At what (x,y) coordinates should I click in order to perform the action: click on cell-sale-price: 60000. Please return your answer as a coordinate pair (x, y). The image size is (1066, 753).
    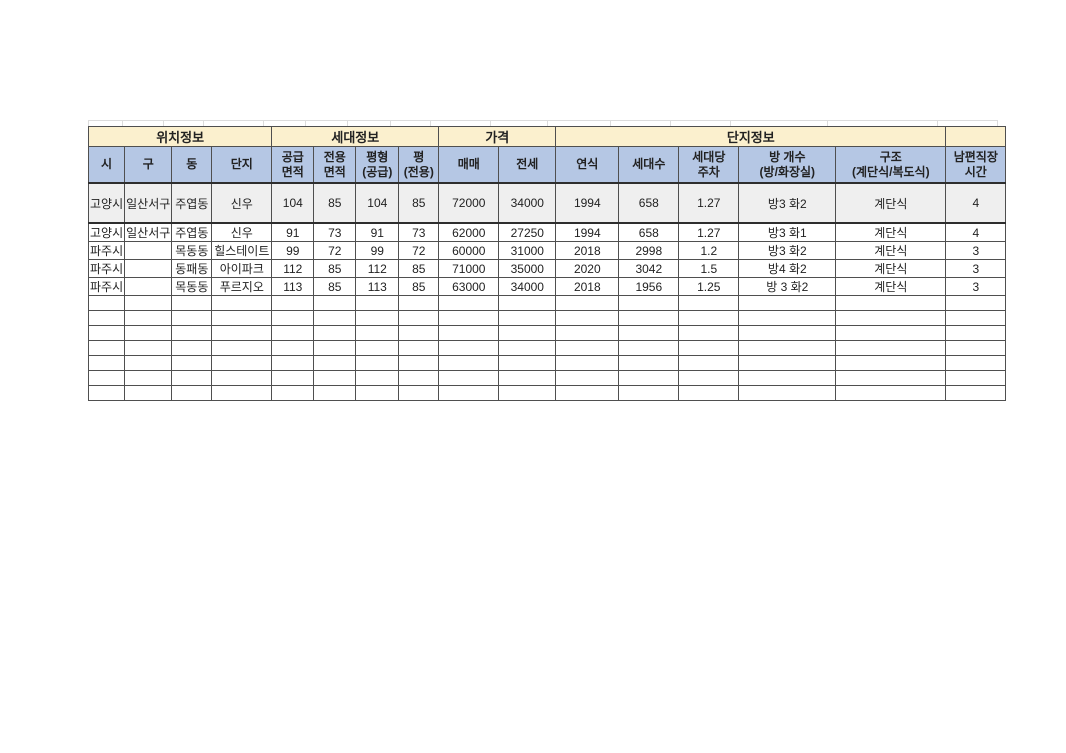
    Looking at the image, I should click on (469, 250).